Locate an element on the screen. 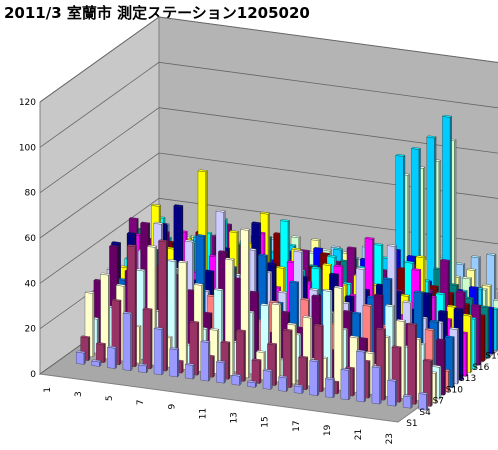  x-tick-label: 7 is located at coordinates (141, 403).